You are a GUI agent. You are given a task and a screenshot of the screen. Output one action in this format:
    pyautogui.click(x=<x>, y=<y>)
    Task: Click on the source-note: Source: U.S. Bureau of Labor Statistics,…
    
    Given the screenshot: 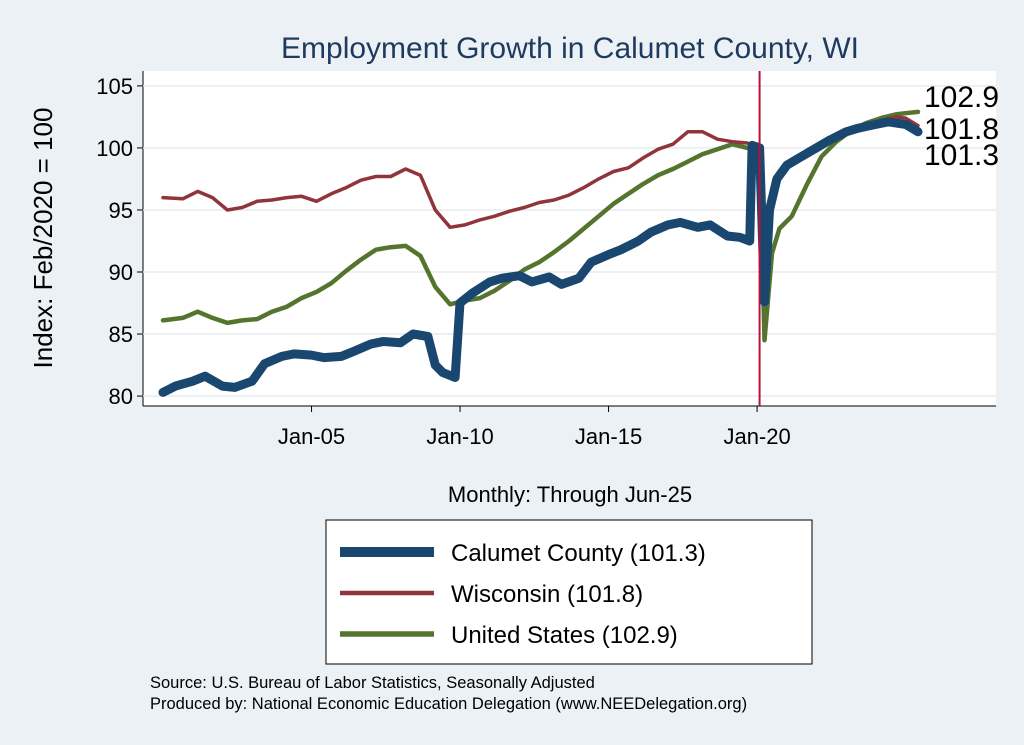 What is the action you would take?
    pyautogui.click(x=372, y=683)
    